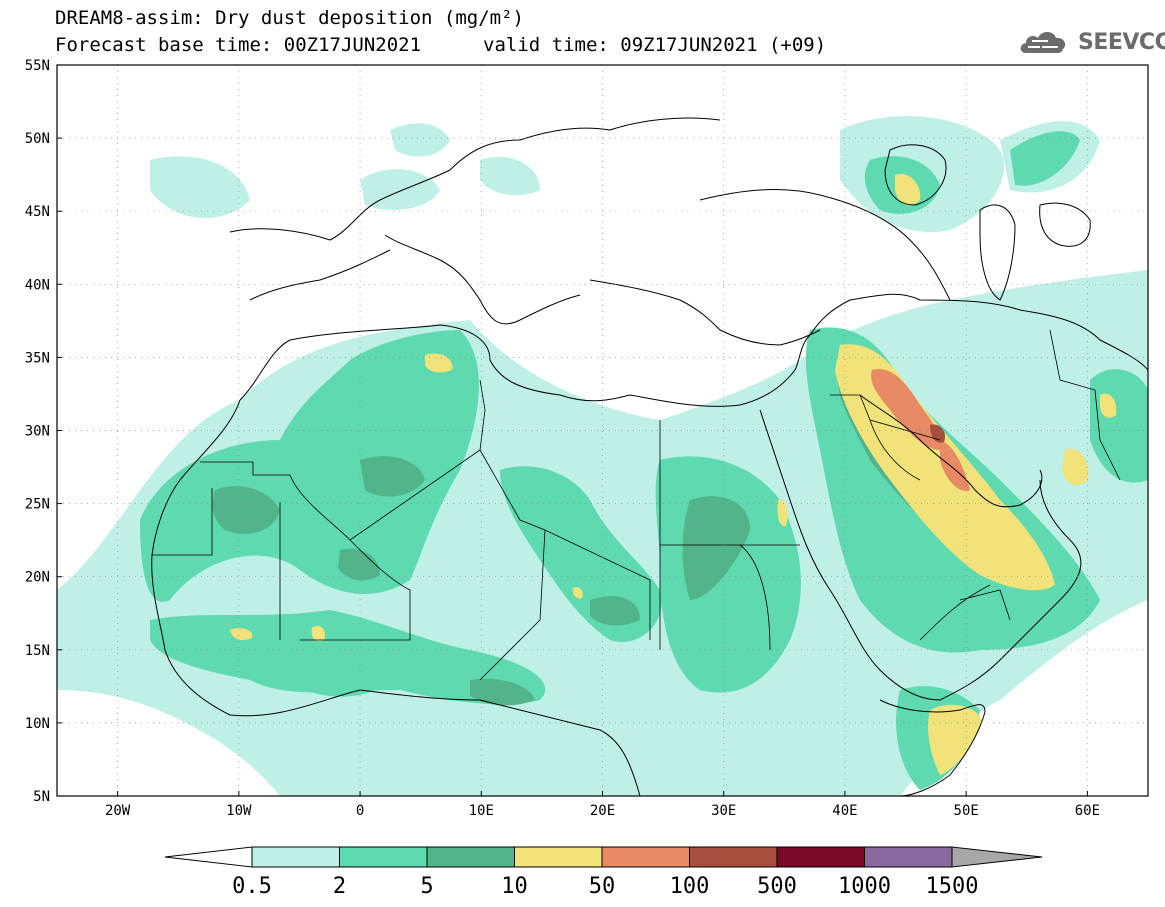 The height and width of the screenshot is (907, 1165). What do you see at coordinates (37, 724) in the screenshot?
I see `lat-label: 10N` at bounding box center [37, 724].